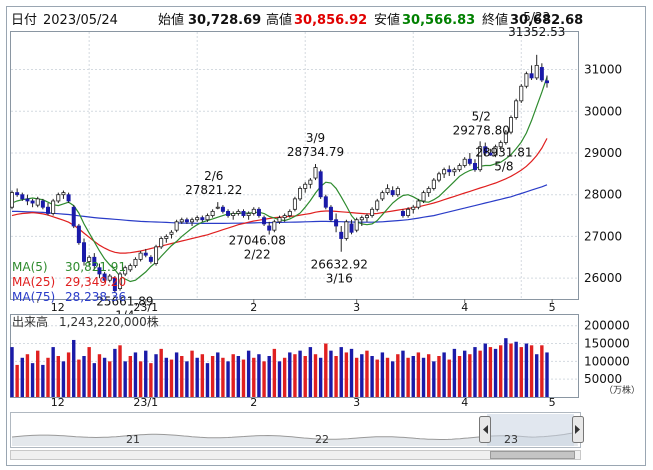  Describe the element at coordinates (171, 20) in the screenshot. I see `open-label: 始値` at that location.